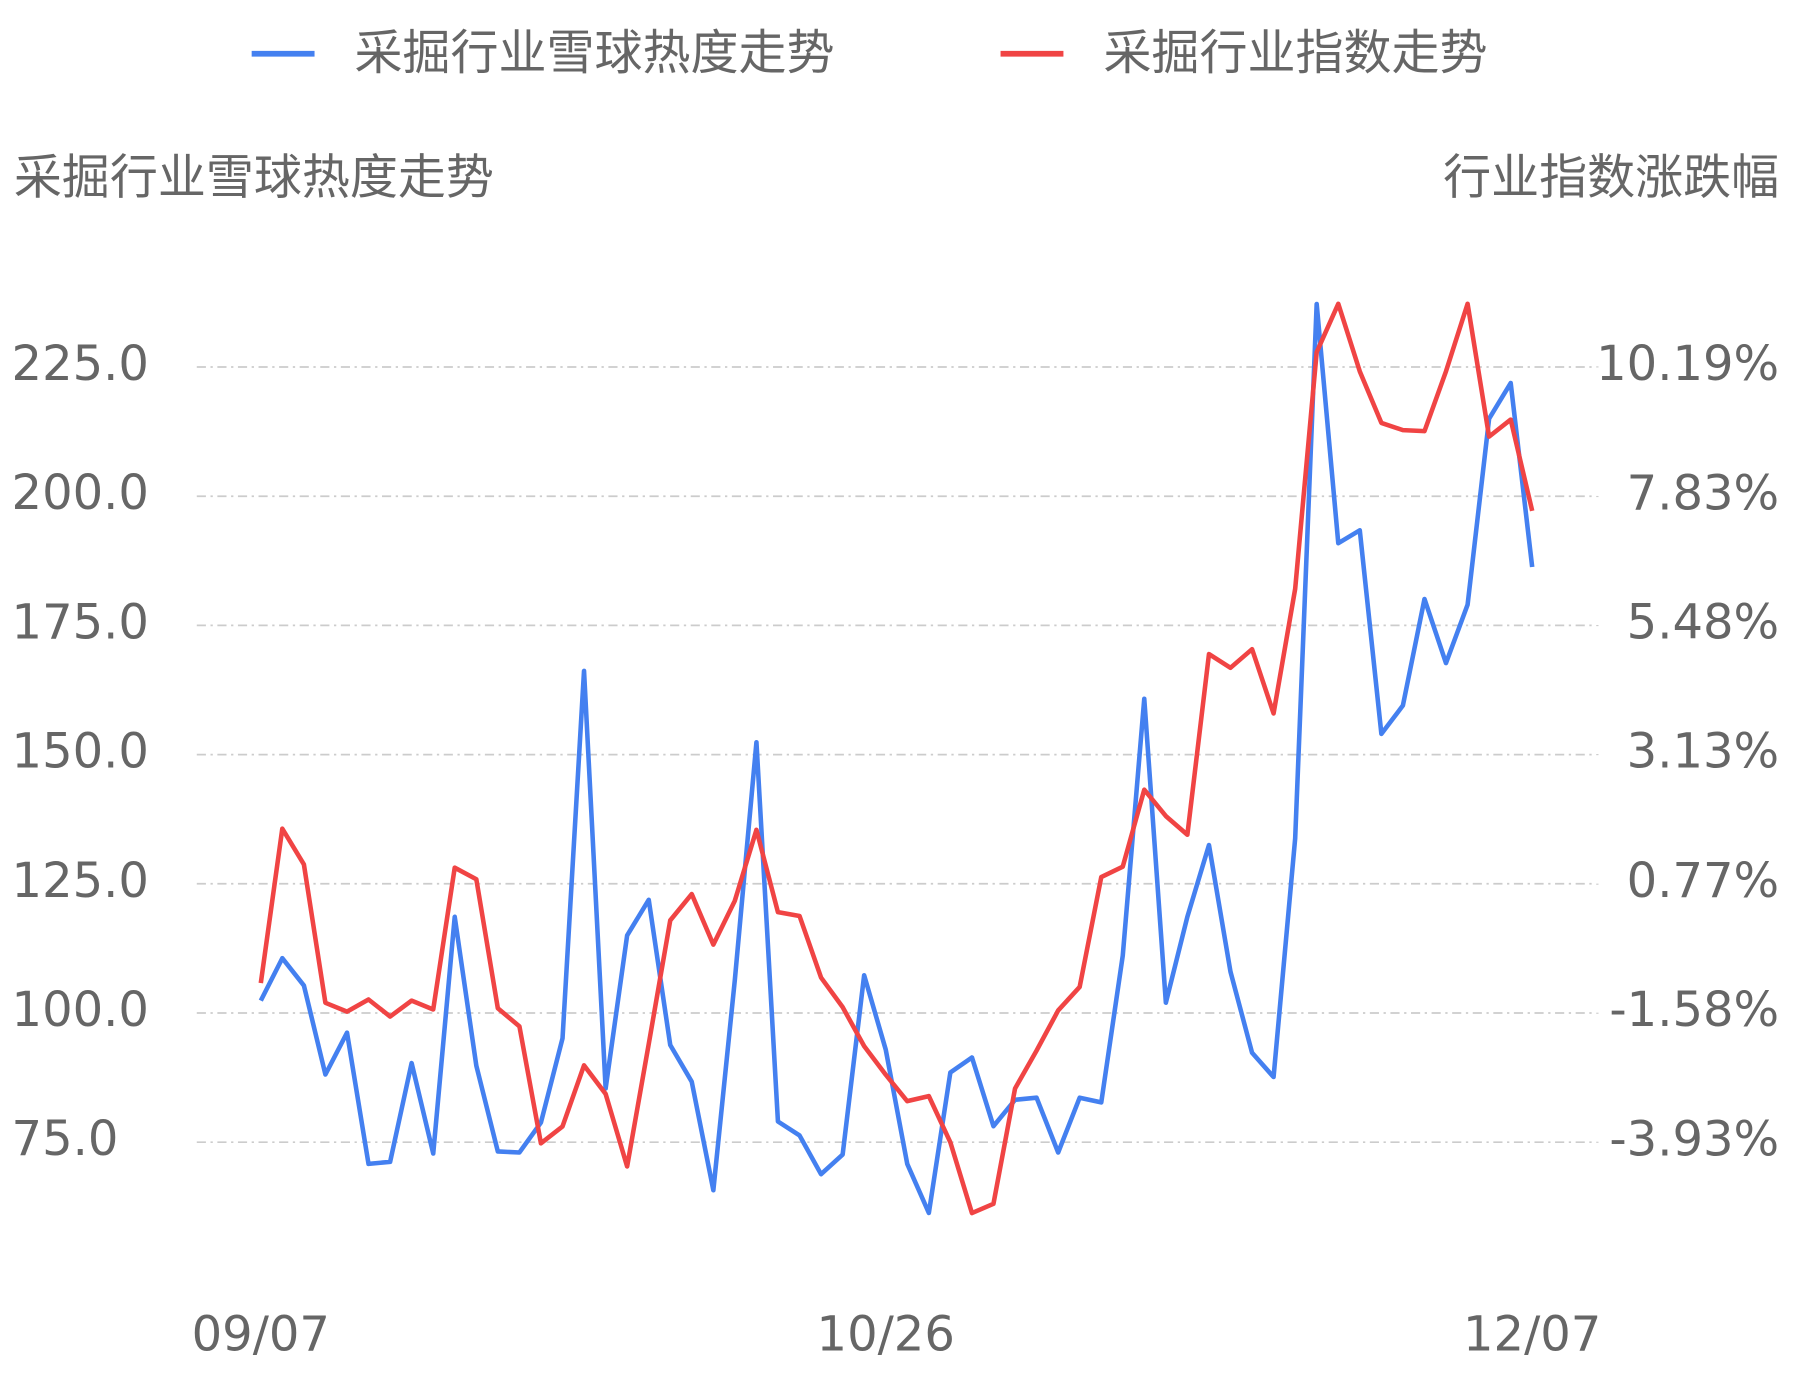 The height and width of the screenshot is (1380, 1793). Describe the element at coordinates (886, 1335) in the screenshot. I see `x-tick-label: 10/26` at that location.